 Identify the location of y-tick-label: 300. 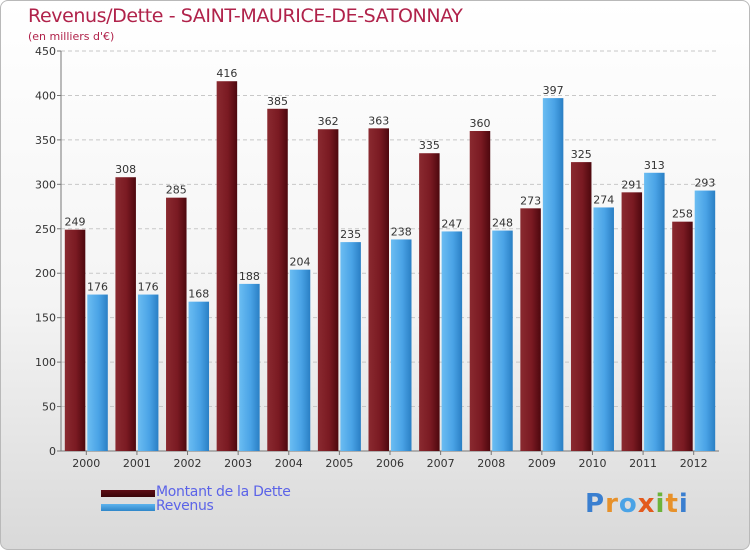
(45, 184).